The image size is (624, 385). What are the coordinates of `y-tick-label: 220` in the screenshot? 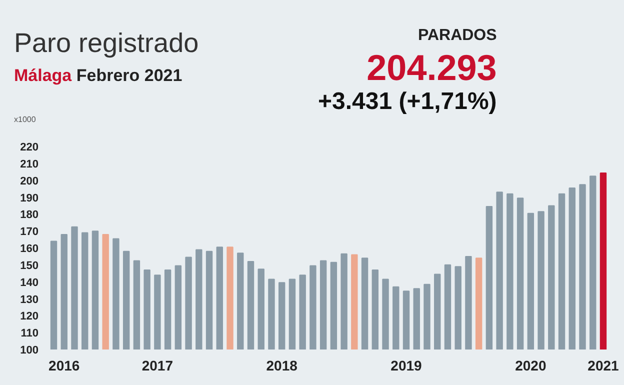 It's located at (29, 148).